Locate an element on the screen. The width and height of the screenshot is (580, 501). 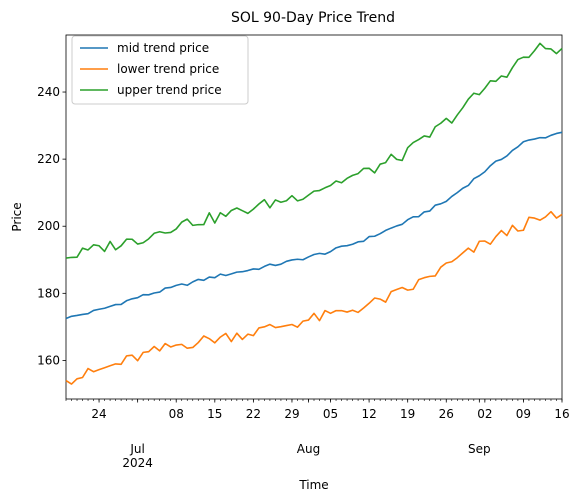
chart-title: SOL 90-Day Price Trend is located at coordinates (313, 18).